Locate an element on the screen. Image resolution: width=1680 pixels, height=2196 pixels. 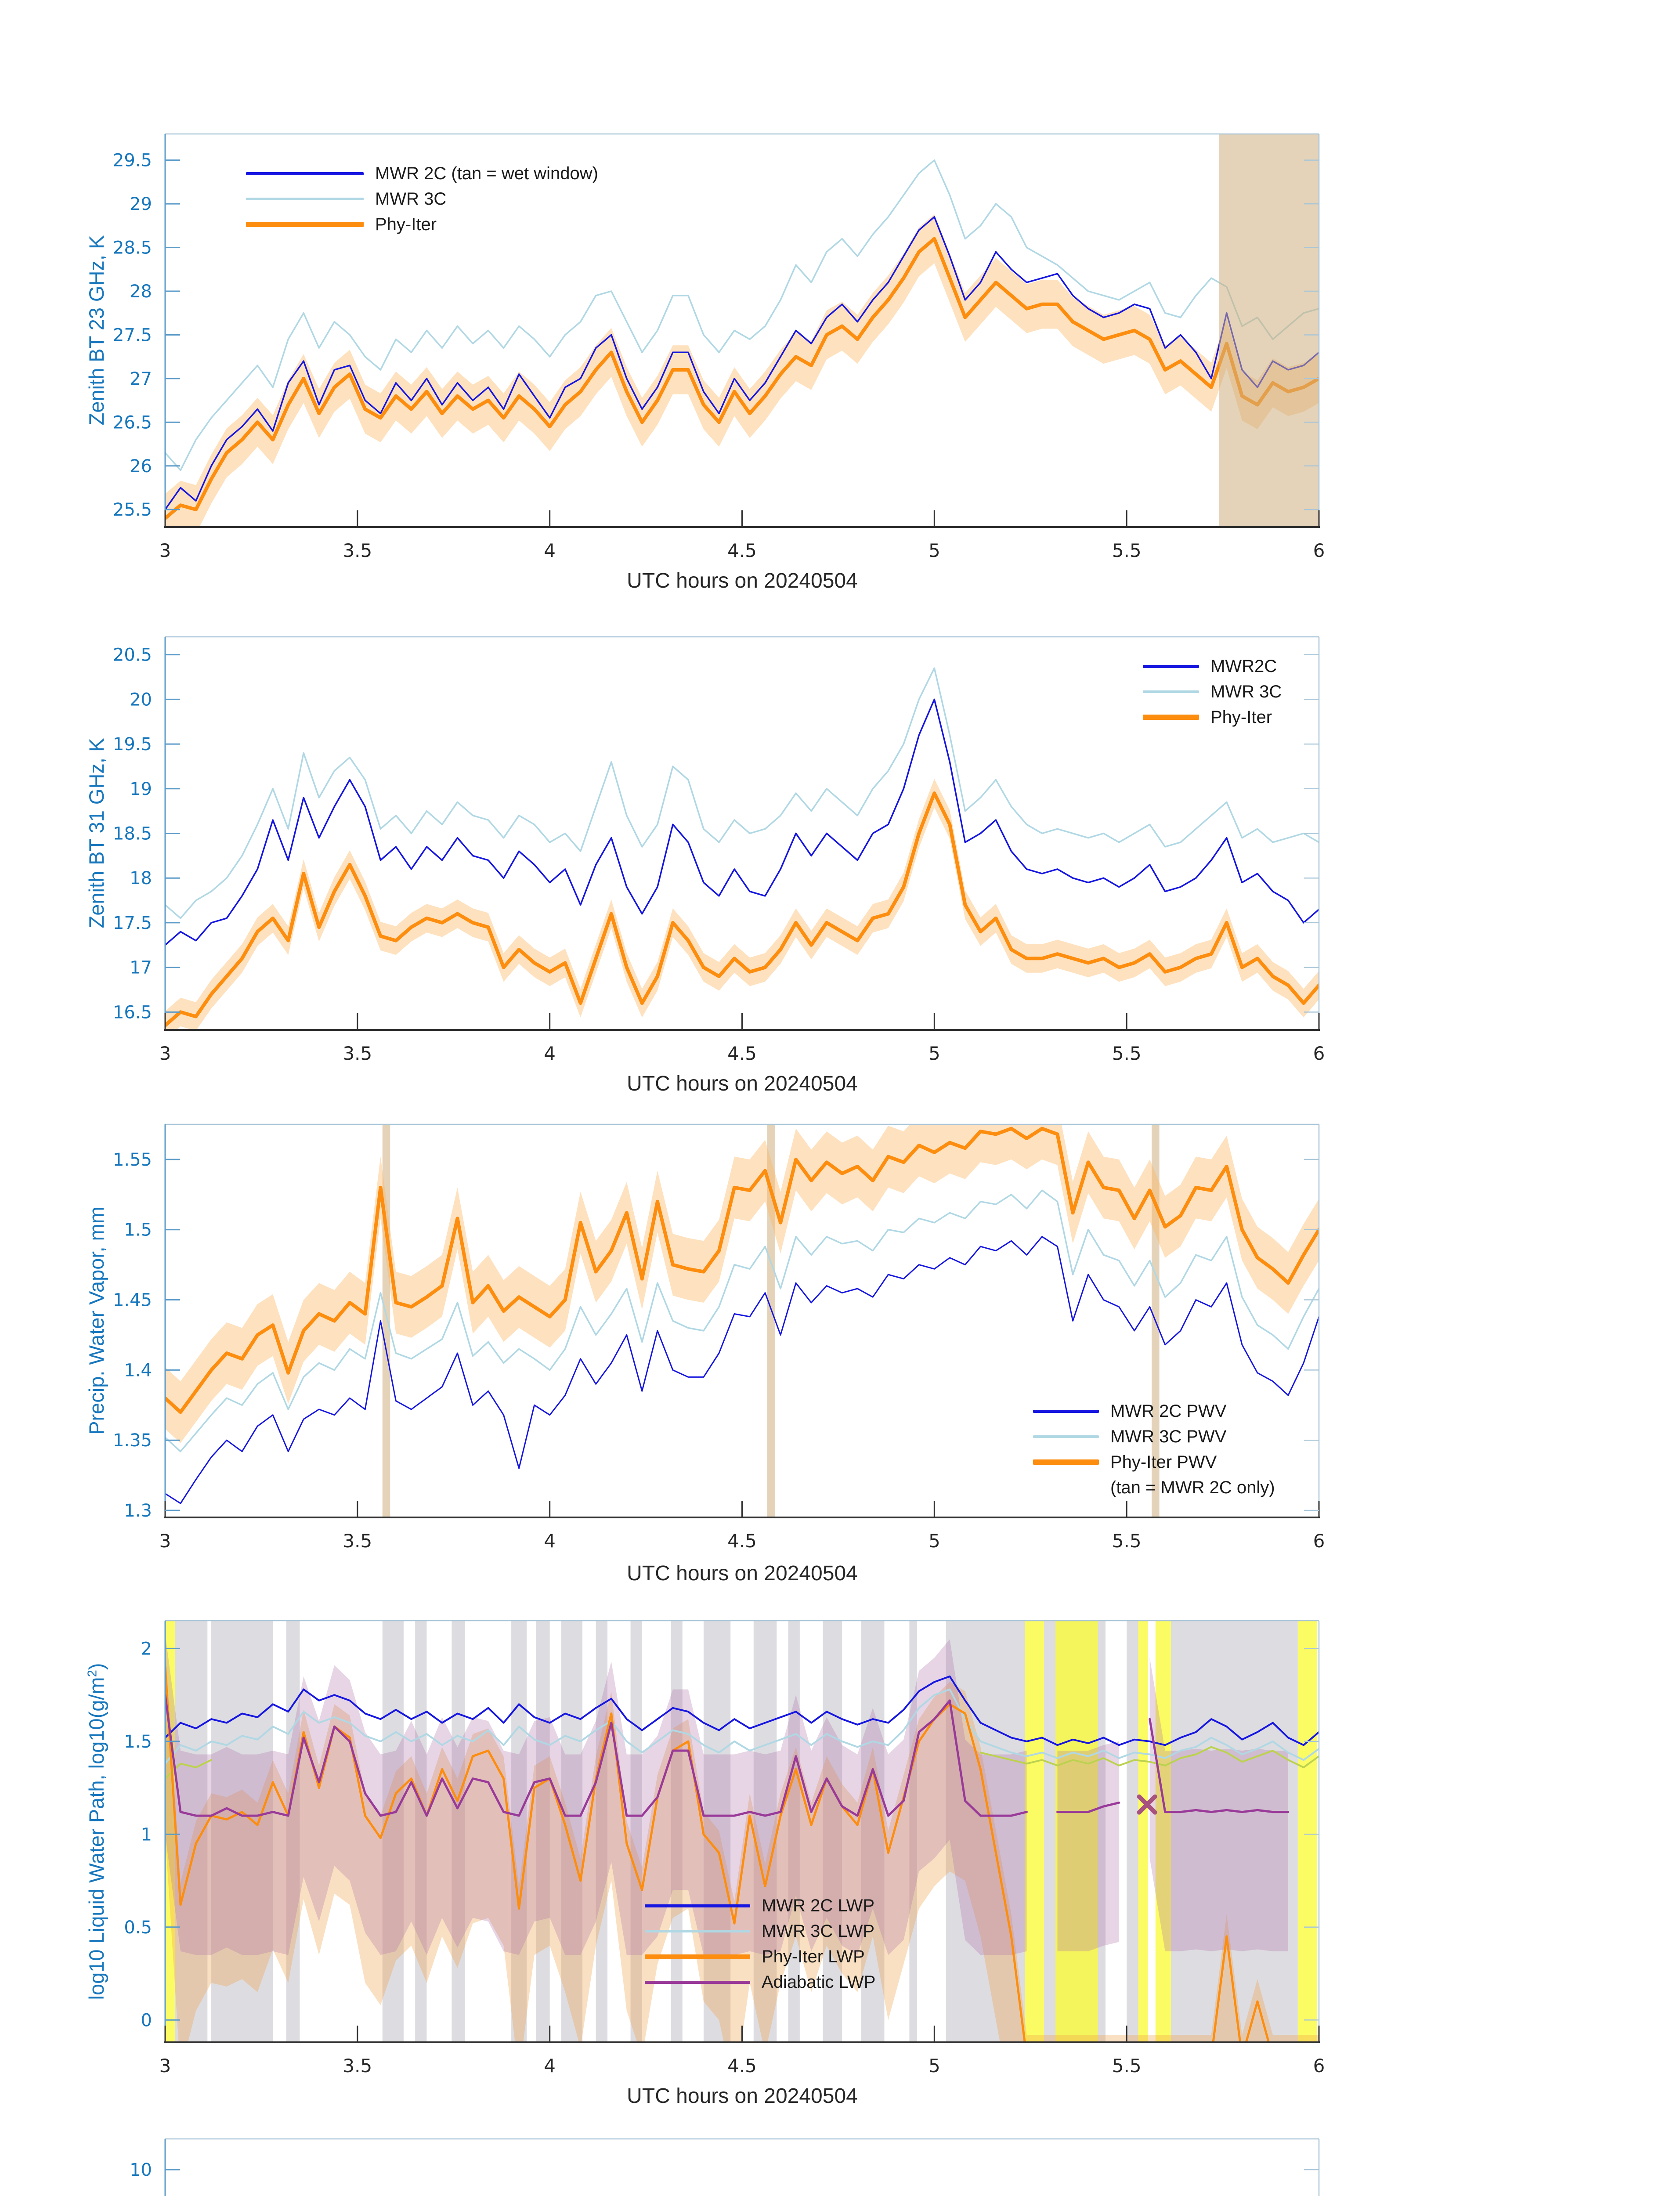
y-tick-label: 1.5 is located at coordinates (138, 1230).